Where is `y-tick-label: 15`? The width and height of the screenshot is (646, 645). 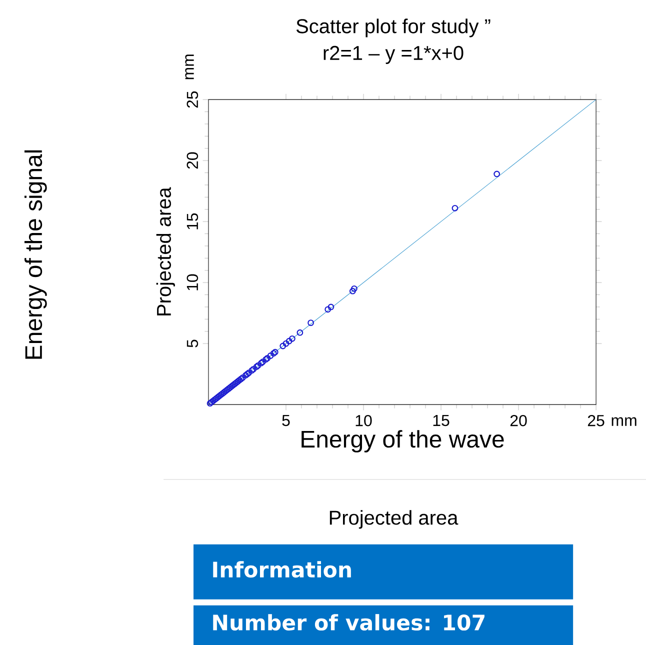
y-tick-label: 15 is located at coordinates (192, 221).